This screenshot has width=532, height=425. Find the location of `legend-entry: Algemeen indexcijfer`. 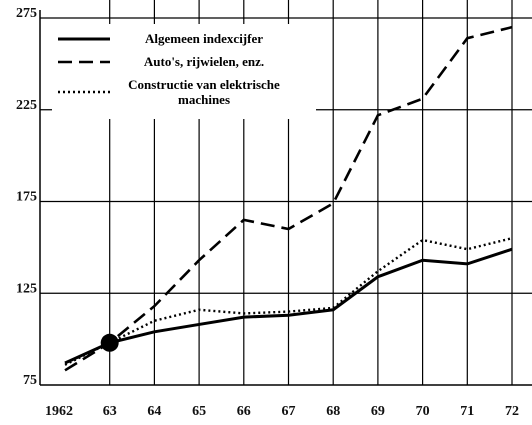

legend-entry: Algemeen indexcijfer is located at coordinates (184, 38).